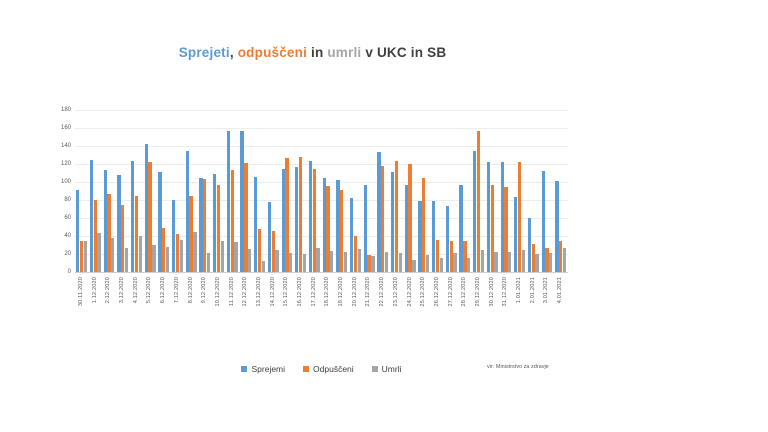 The image size is (768, 432). Describe the element at coordinates (532, 290) in the screenshot. I see `x-axis-label: 2.01.2021` at that location.